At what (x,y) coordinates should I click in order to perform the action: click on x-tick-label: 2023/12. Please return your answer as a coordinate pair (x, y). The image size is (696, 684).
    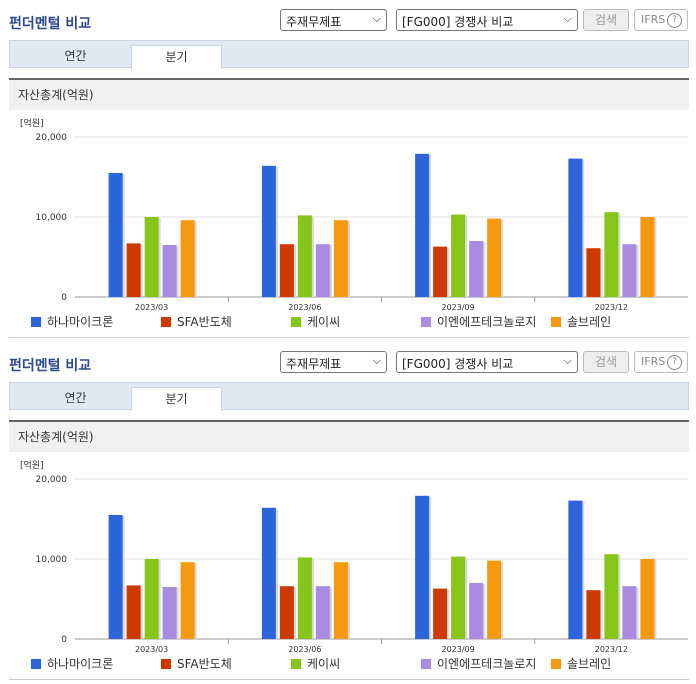
    Looking at the image, I should click on (611, 649).